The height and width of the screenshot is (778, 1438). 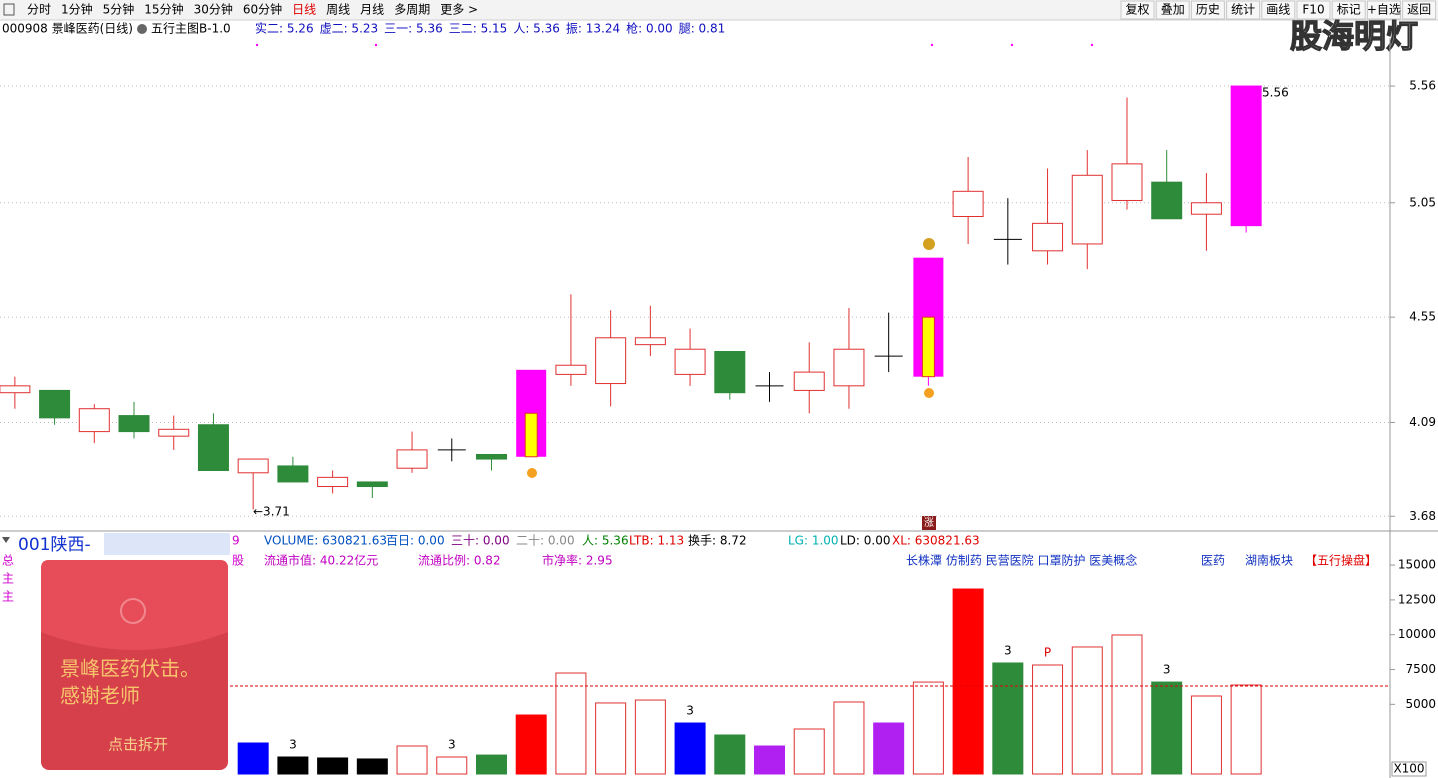 What do you see at coordinates (372, 10) in the screenshot?
I see `period-tab: 月线` at bounding box center [372, 10].